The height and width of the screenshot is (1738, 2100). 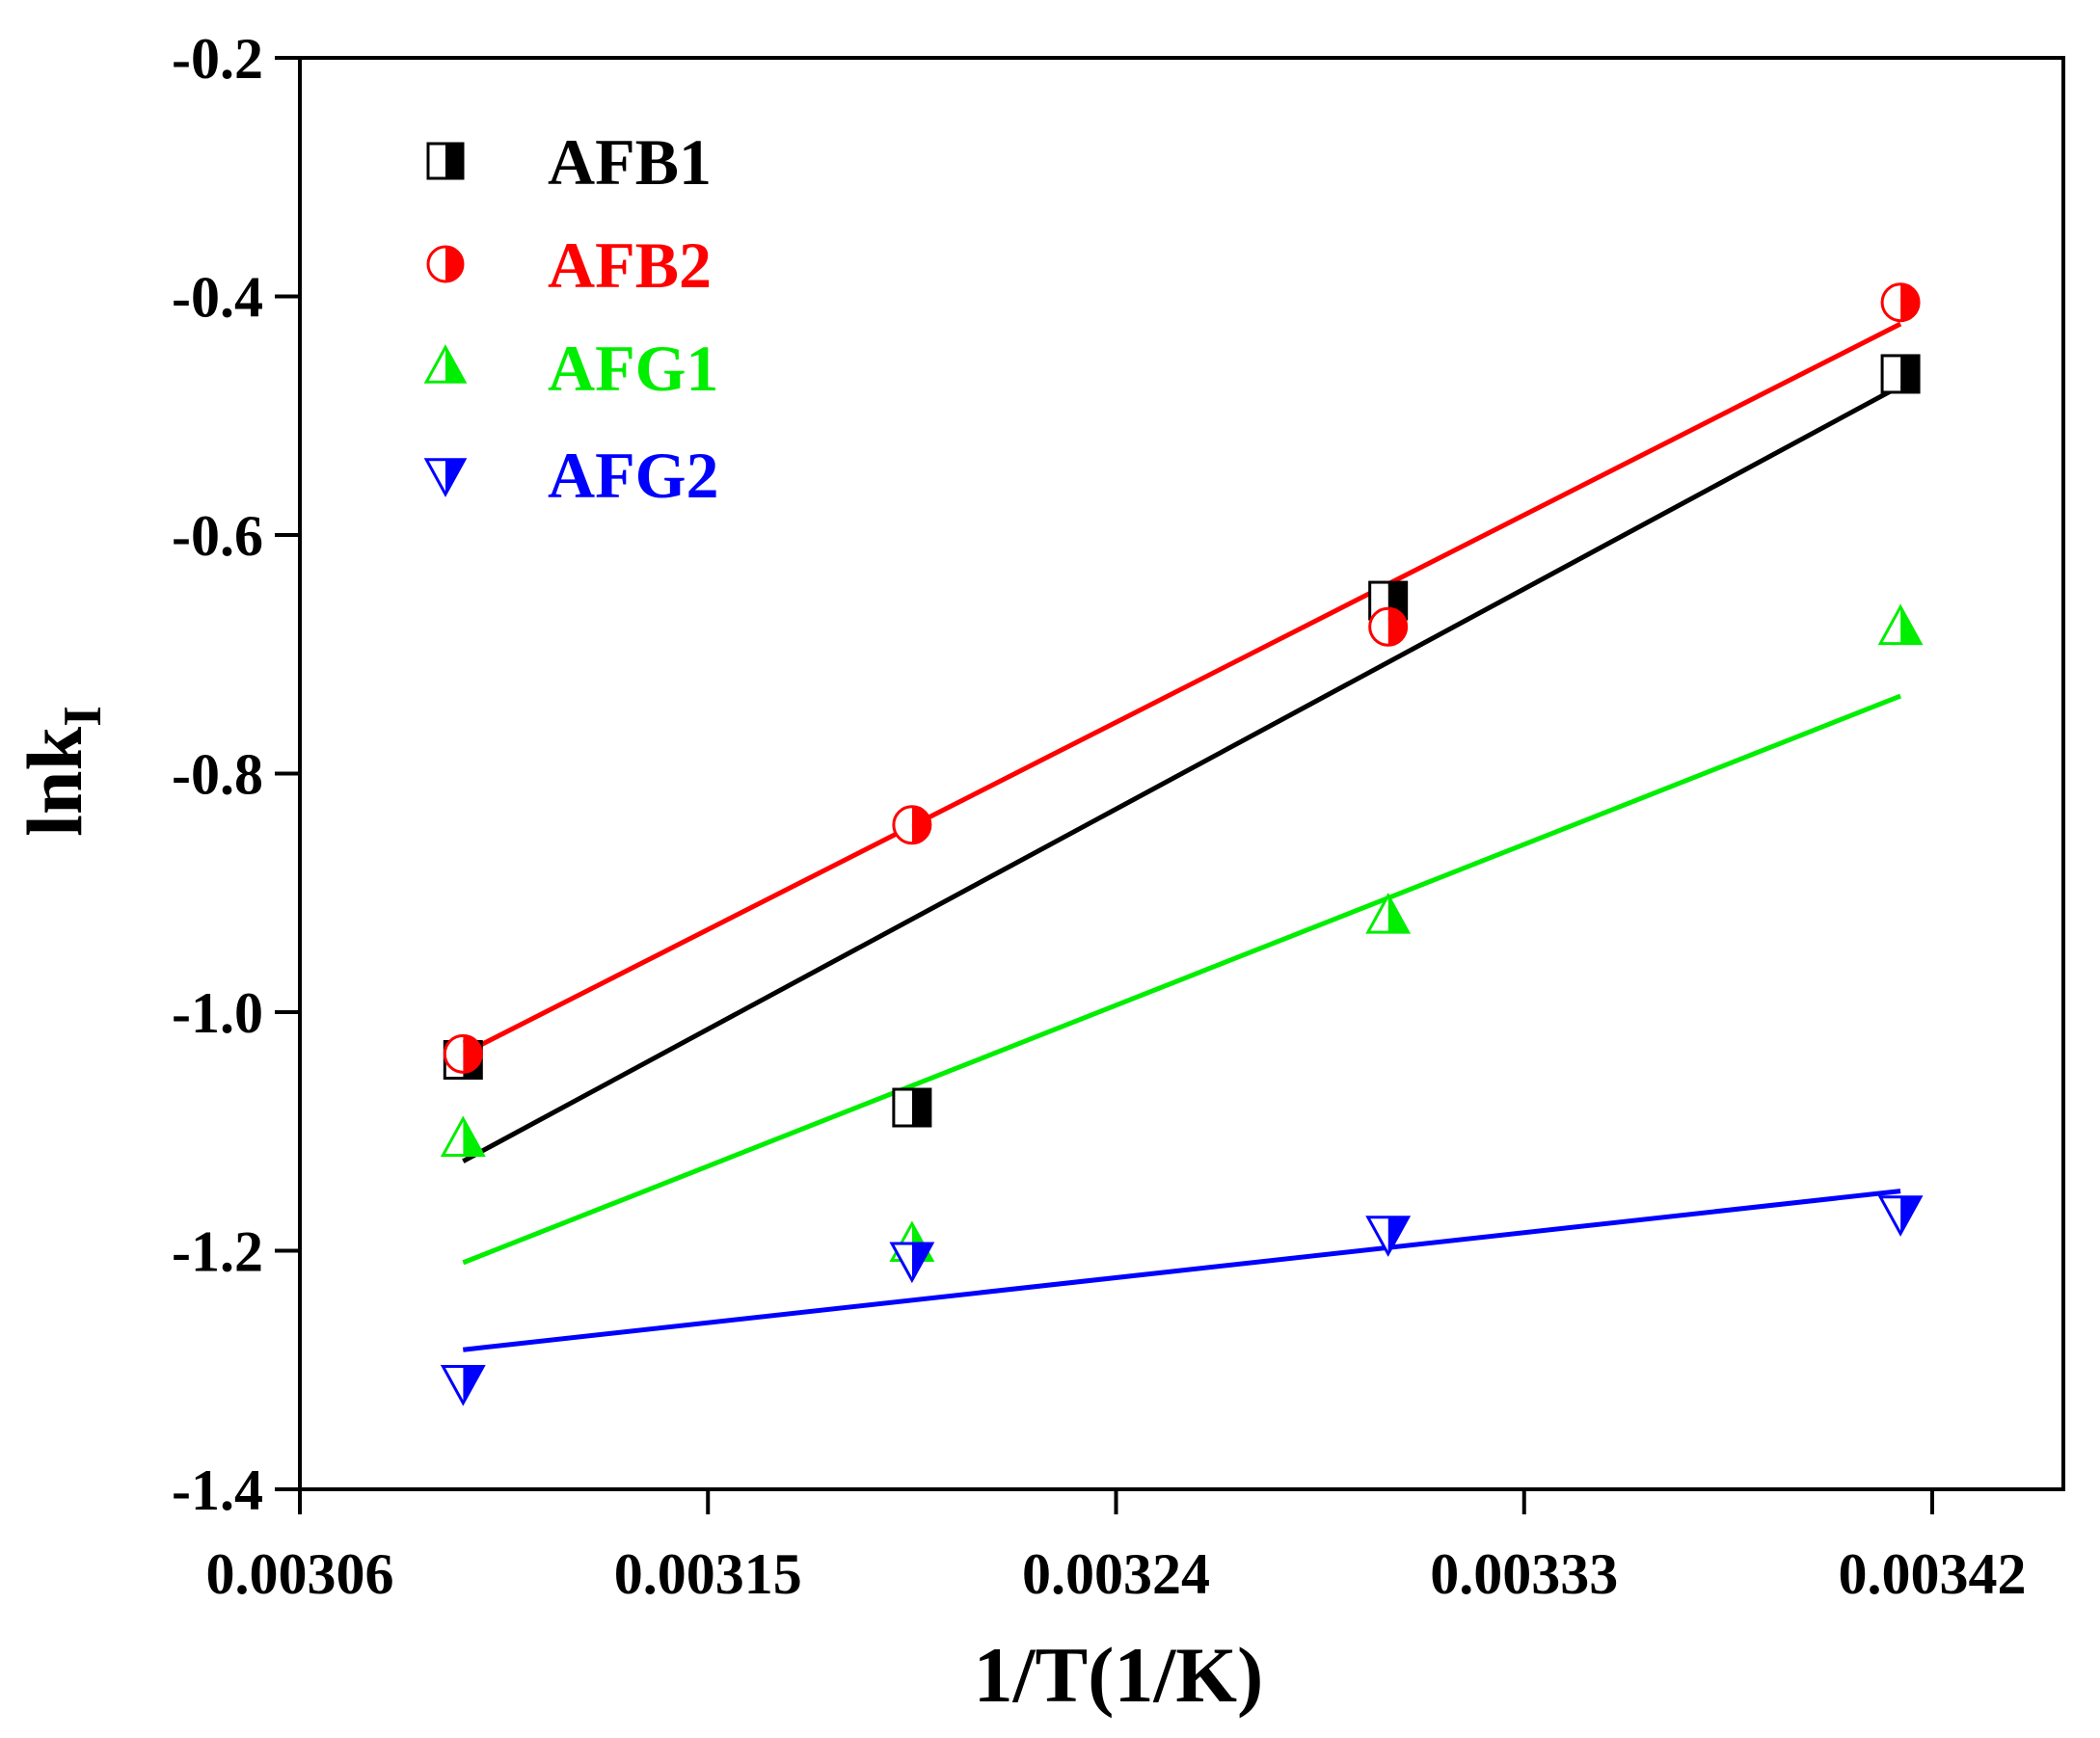 What do you see at coordinates (630, 265) in the screenshot?
I see `legend-label: AFB2` at bounding box center [630, 265].